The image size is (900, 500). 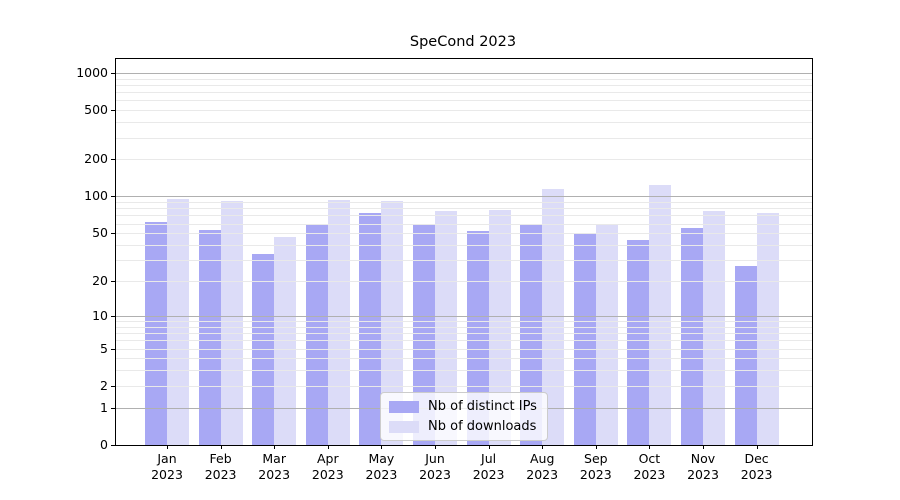 I want to click on y-tick-label: 1, so click(x=104, y=407).